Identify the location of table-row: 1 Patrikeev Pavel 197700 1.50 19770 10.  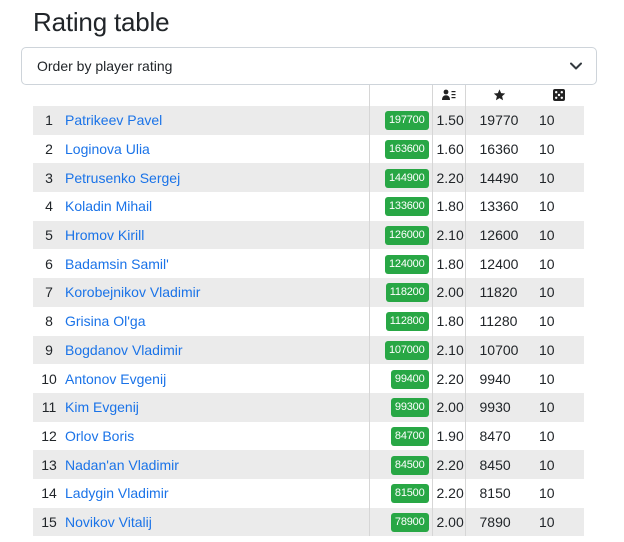
(308, 120).